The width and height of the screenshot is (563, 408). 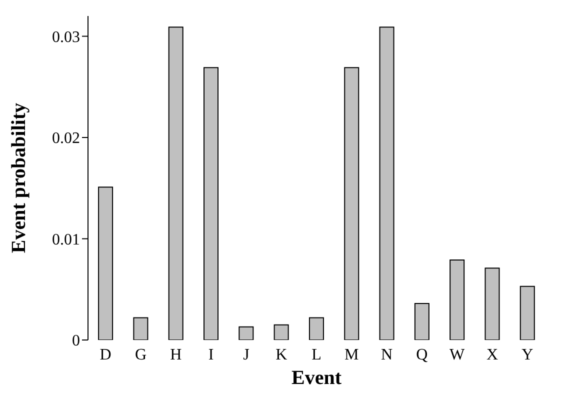 I want to click on x-axis-title: Event, so click(x=317, y=378).